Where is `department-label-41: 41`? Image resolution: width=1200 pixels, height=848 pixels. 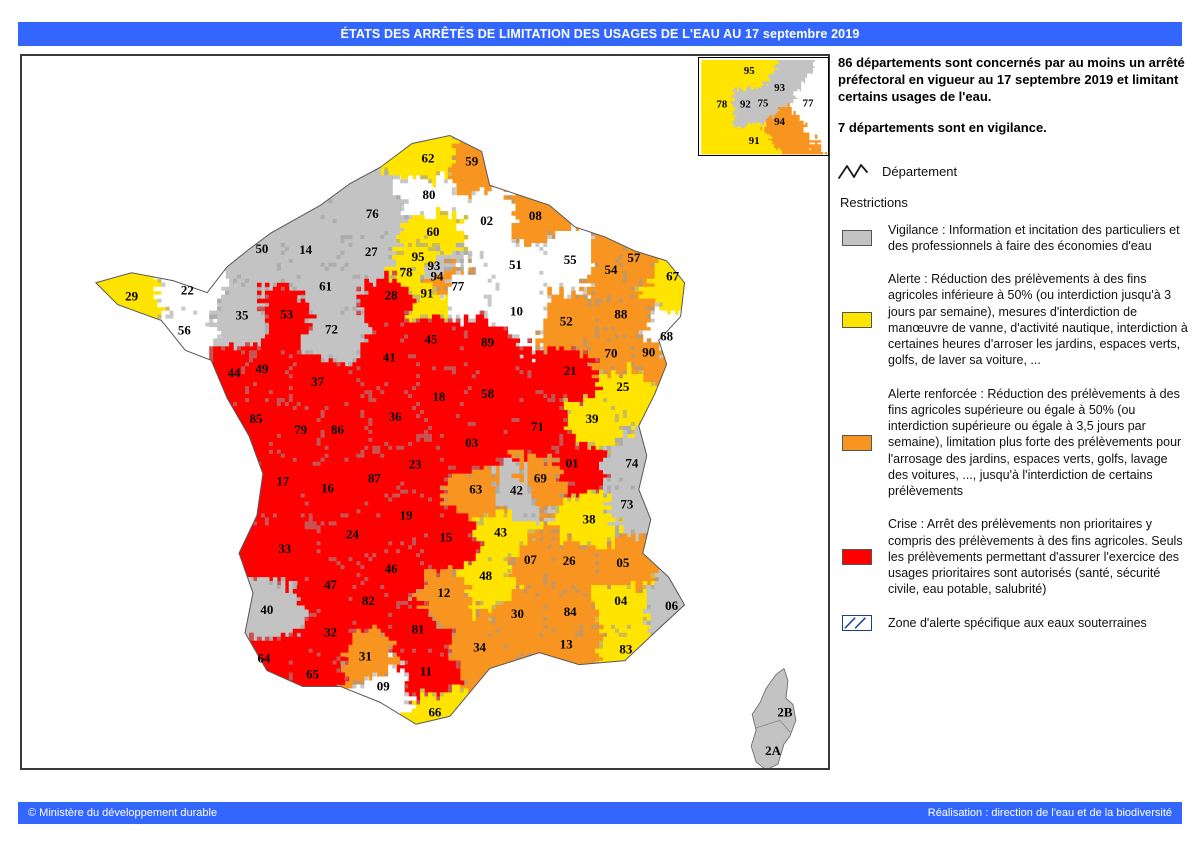
department-label-41: 41 is located at coordinates (389, 356).